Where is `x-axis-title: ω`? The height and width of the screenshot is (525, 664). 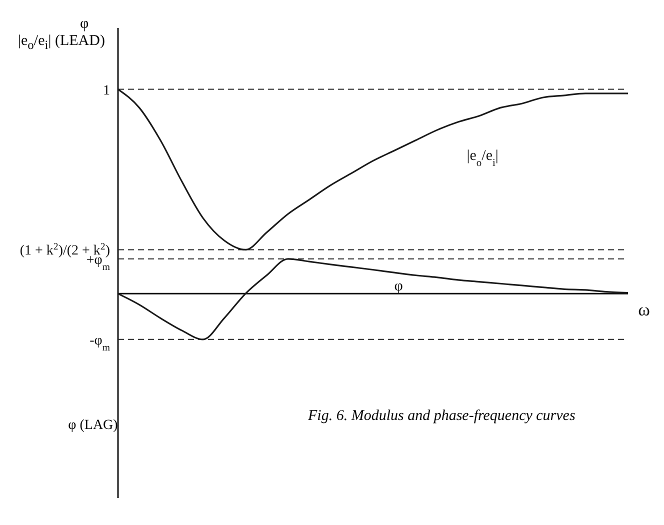
x-axis-title: ω is located at coordinates (644, 310).